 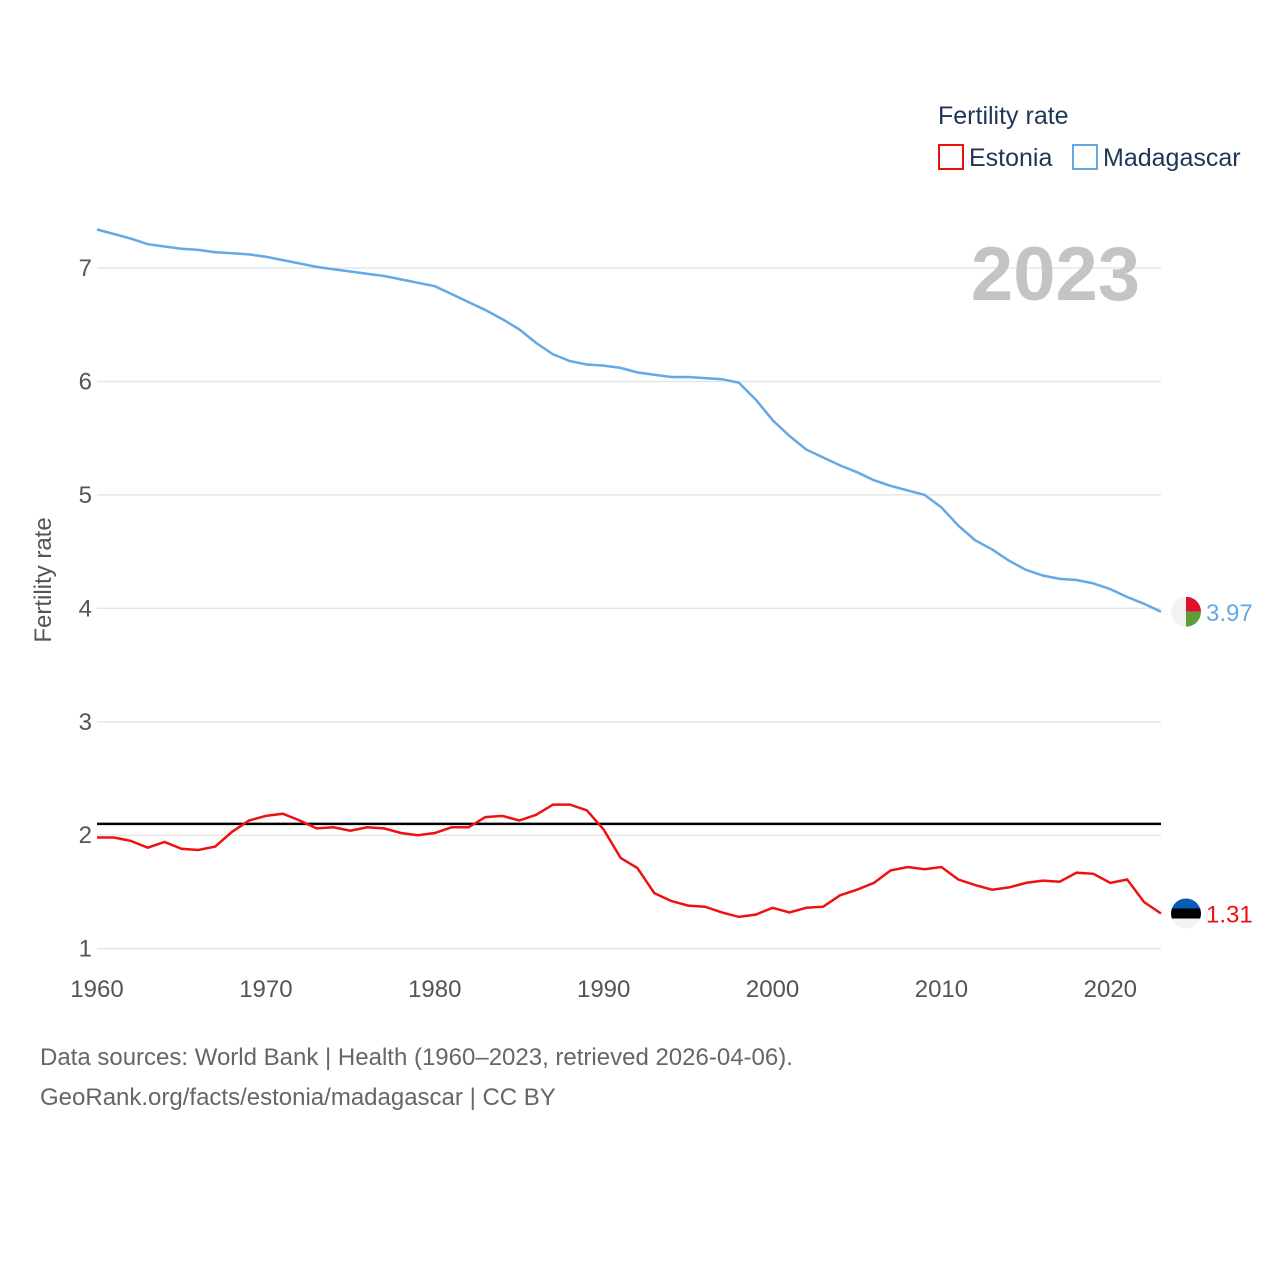 What do you see at coordinates (1172, 158) in the screenshot?
I see `legend-label-madagascar: Madagascar` at bounding box center [1172, 158].